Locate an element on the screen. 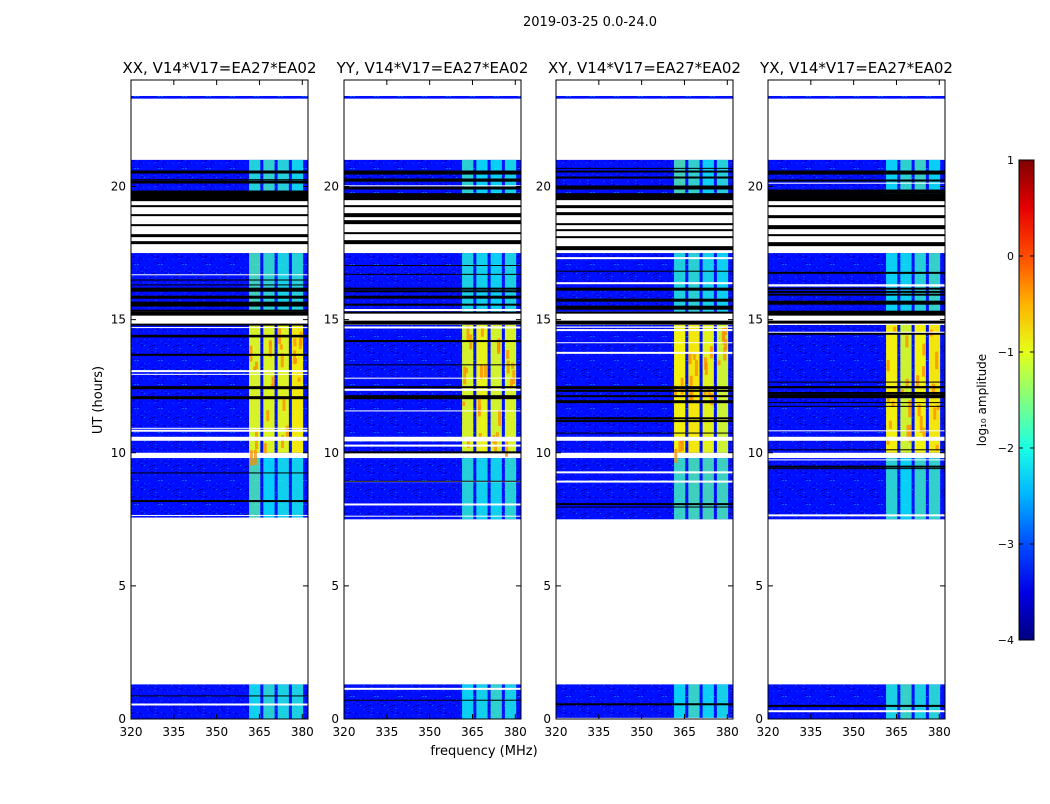 The width and height of the screenshot is (1050, 804). y-axis-label: UT (hours) is located at coordinates (98, 400).